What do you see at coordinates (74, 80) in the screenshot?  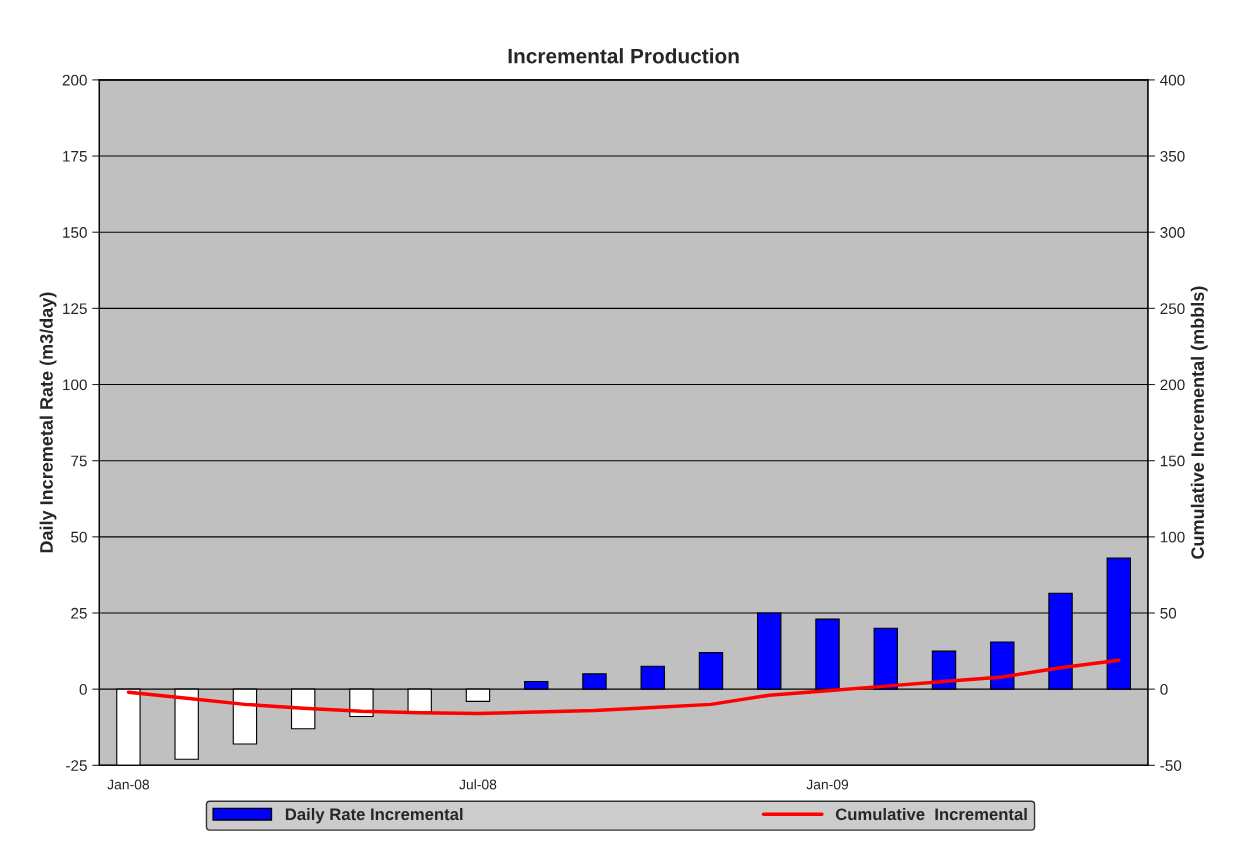 I see `y-tick-label: 200` at bounding box center [74, 80].